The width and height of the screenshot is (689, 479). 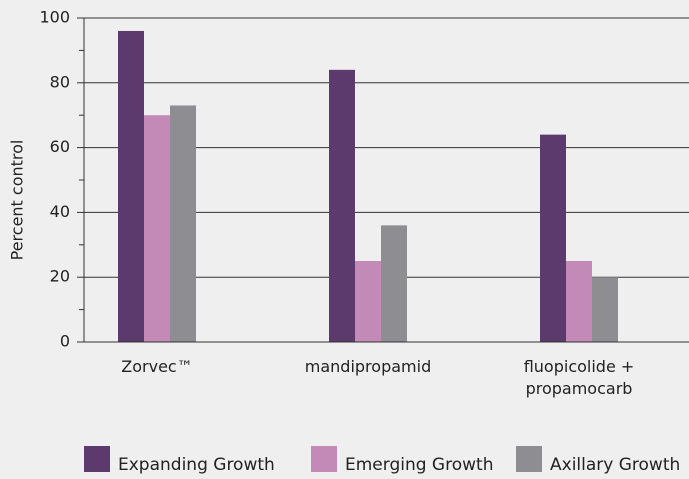 I want to click on y-tick-label: 20, so click(x=60, y=276).